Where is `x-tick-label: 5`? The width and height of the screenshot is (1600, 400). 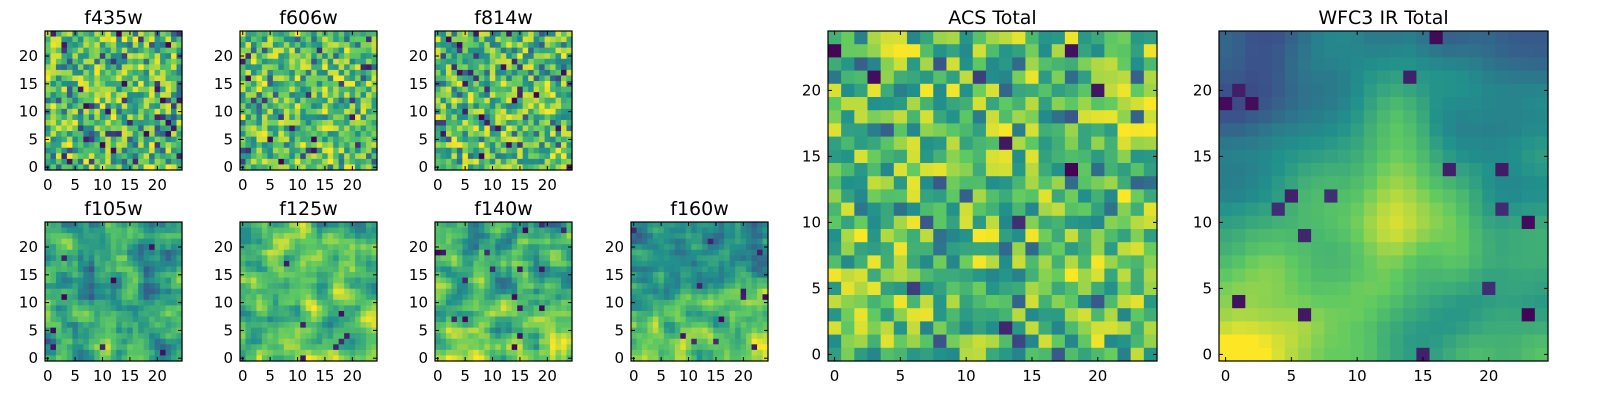 x-tick-label: 5 is located at coordinates (270, 376).